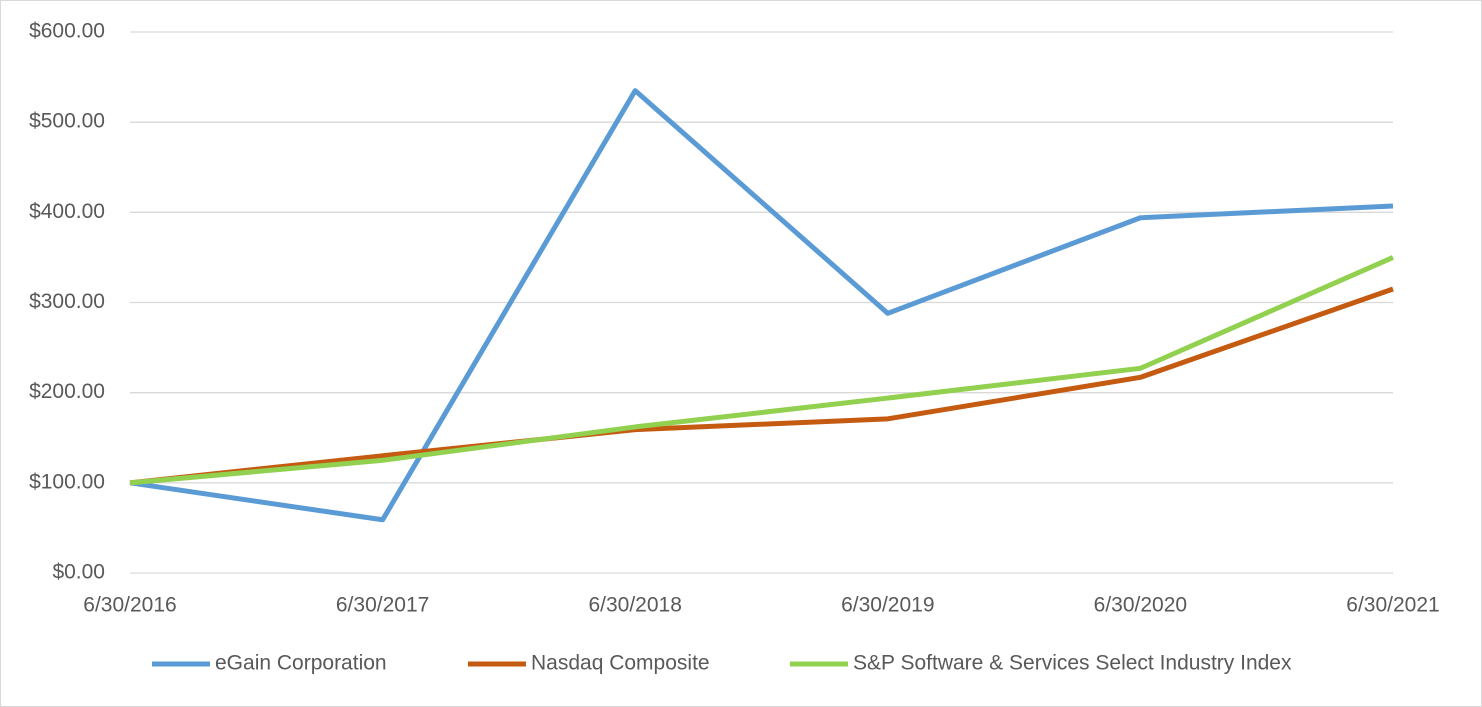 The image size is (1482, 707). Describe the element at coordinates (67, 211) in the screenshot. I see `y-tick-label: $400.00` at that location.